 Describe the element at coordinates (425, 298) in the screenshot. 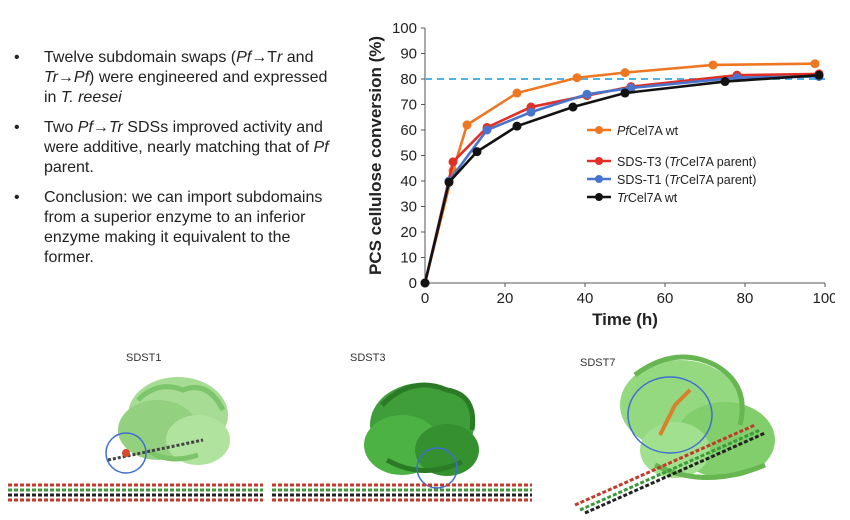

I see `x-tick-label: 0` at that location.